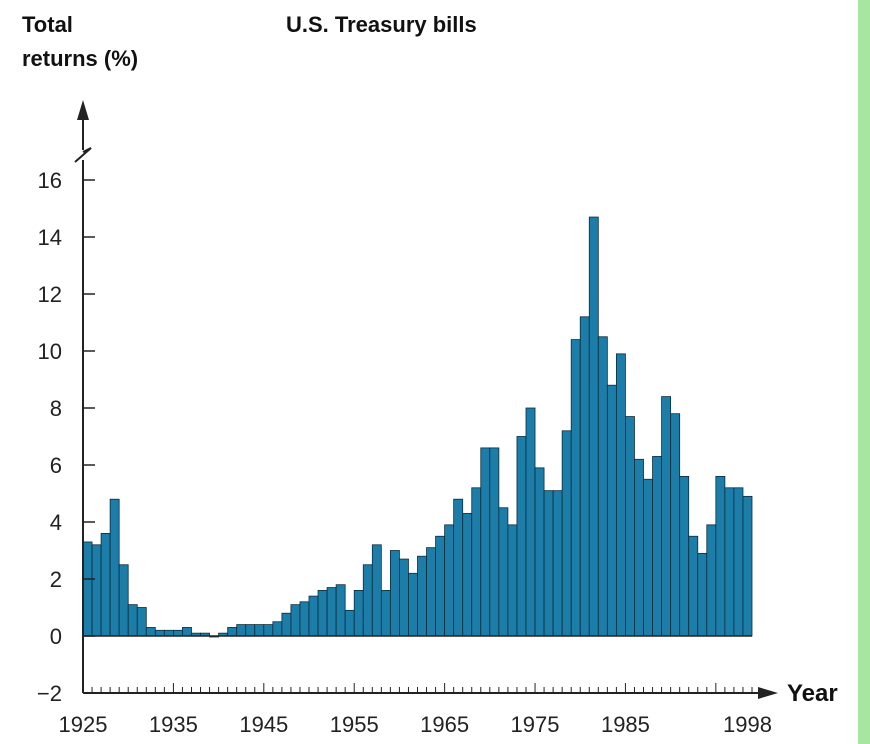 The height and width of the screenshot is (744, 870). Describe the element at coordinates (381, 24) in the screenshot. I see `chart-title: U.S. Treasury bills` at that location.